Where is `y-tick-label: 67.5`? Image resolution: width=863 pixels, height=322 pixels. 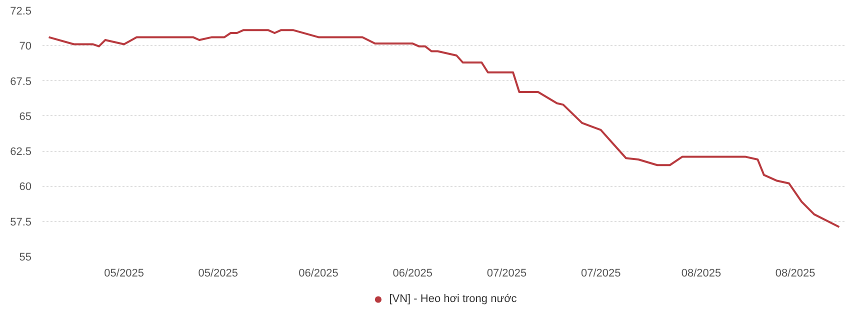
y-tick-label: 67.5 is located at coordinates (21, 82).